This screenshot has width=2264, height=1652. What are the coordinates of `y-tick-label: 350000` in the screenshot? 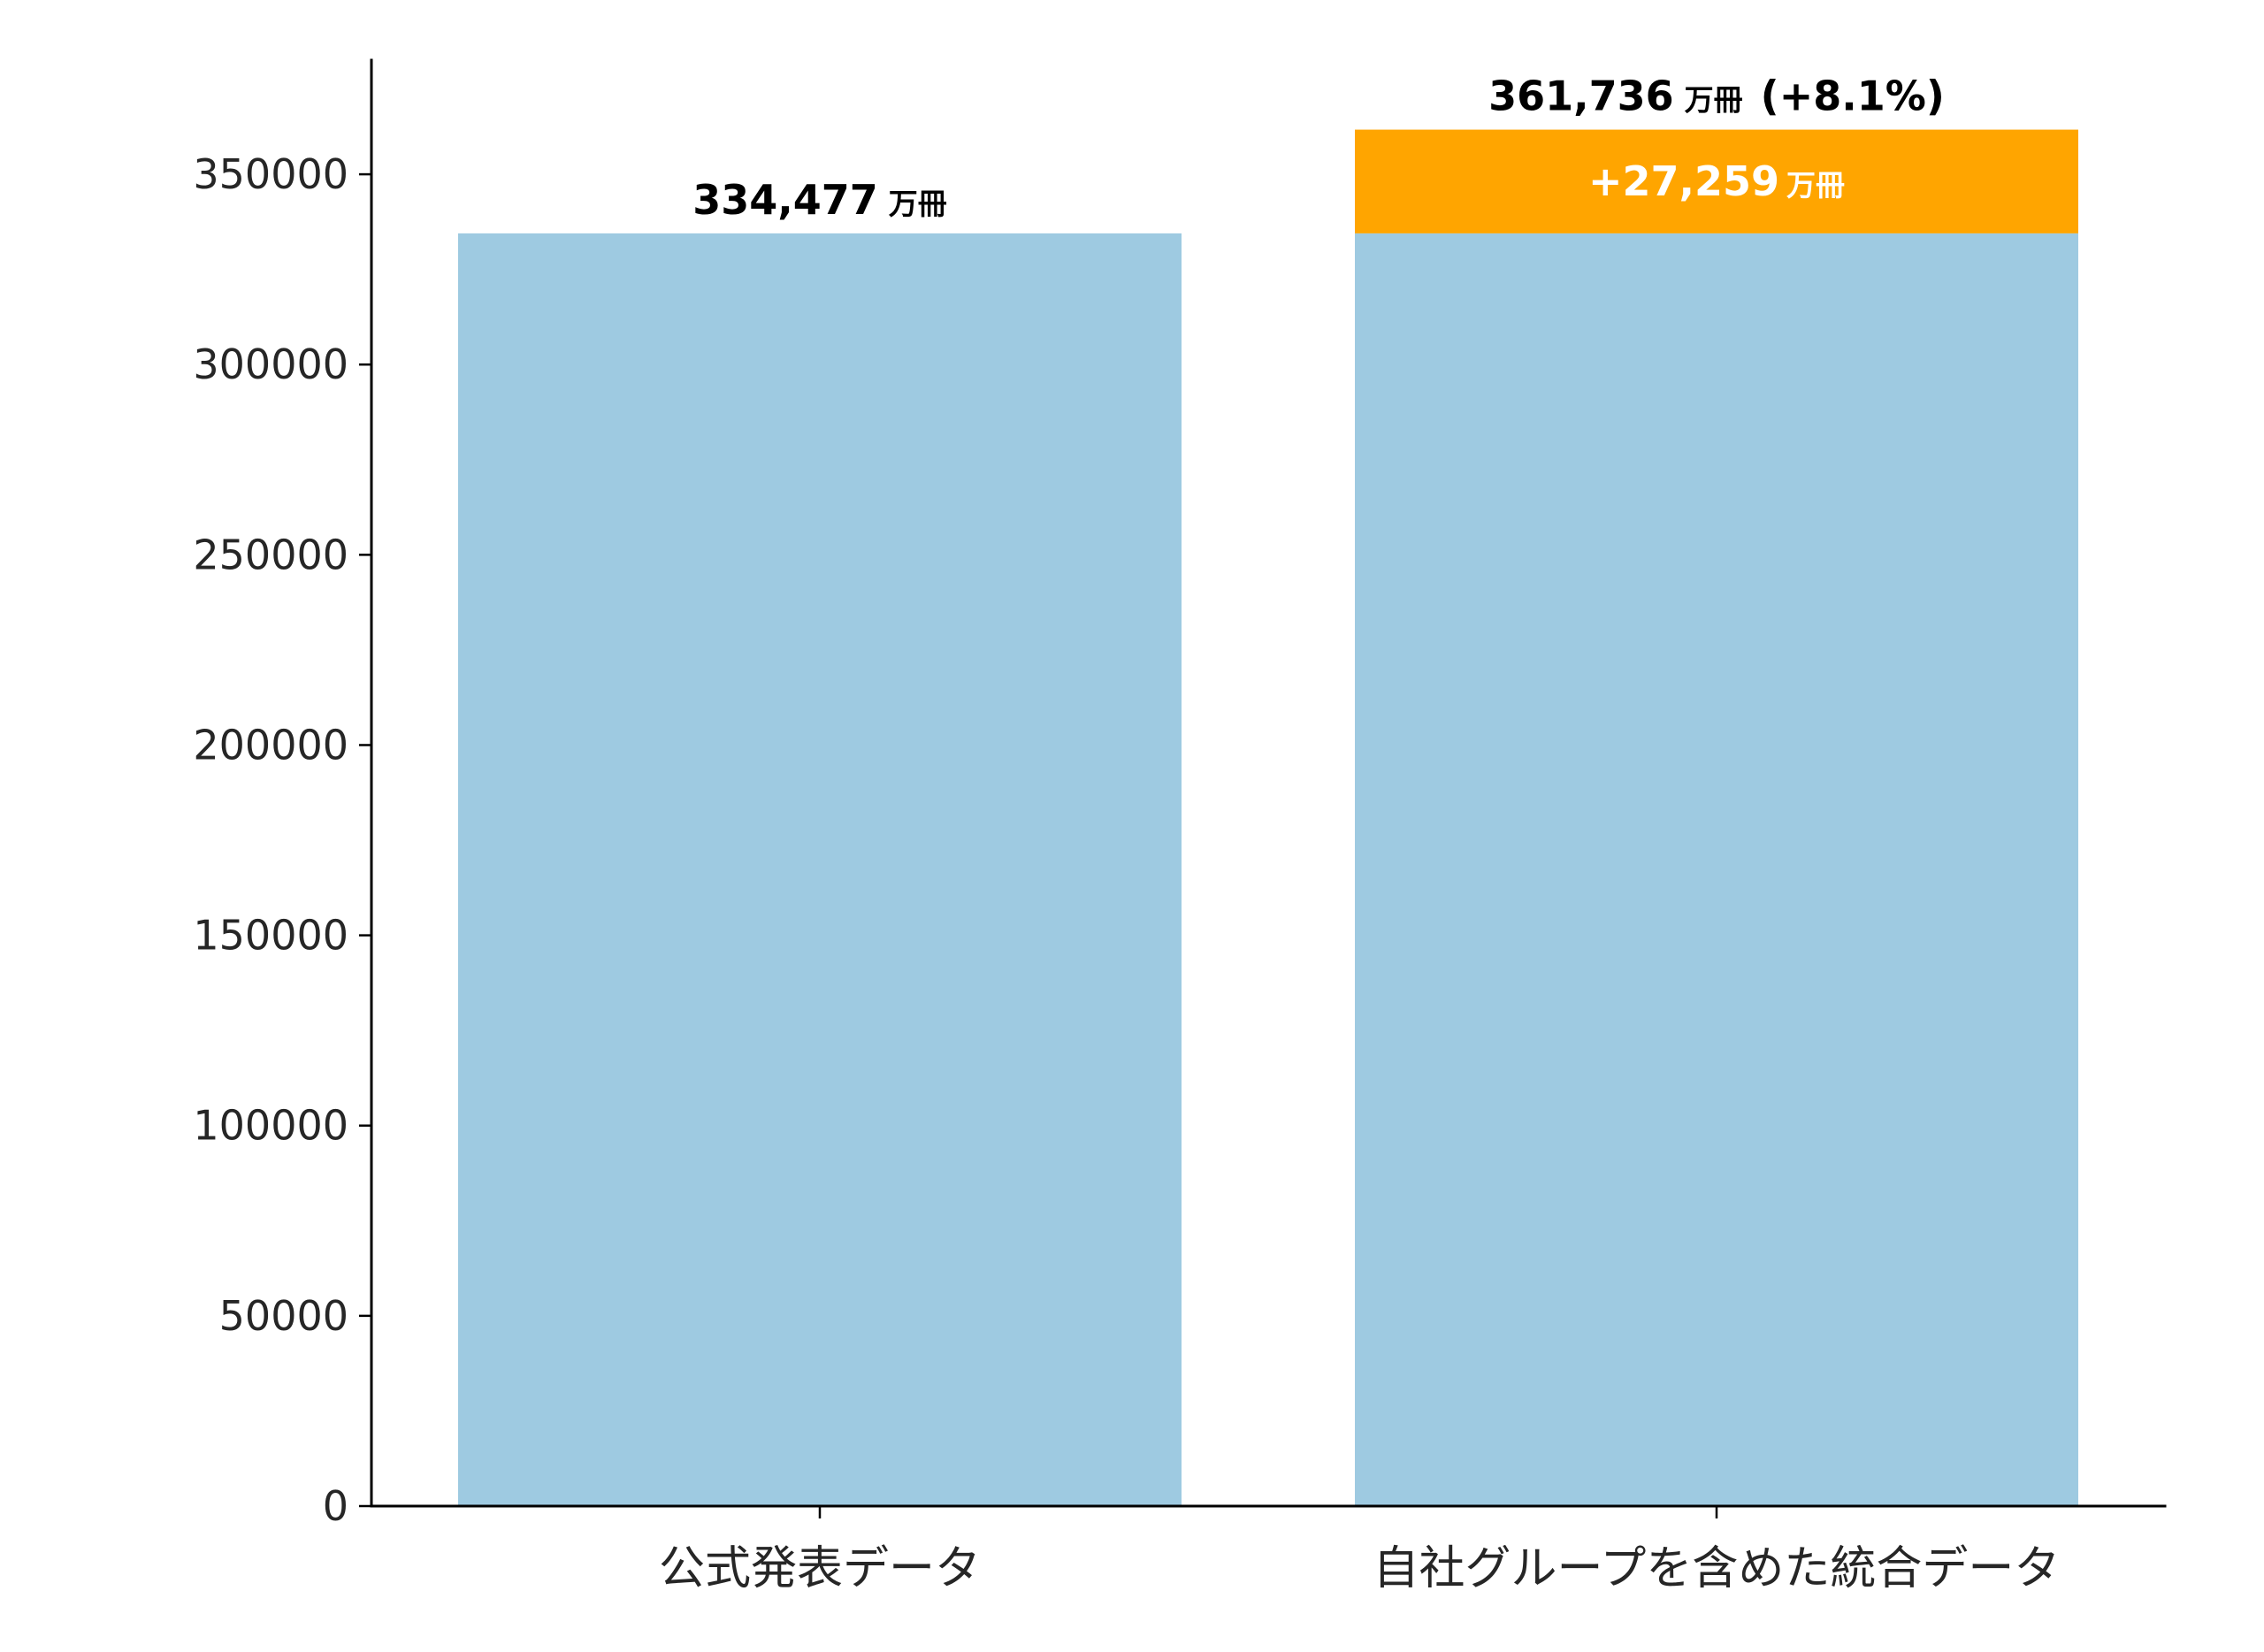 It's located at (270, 174).